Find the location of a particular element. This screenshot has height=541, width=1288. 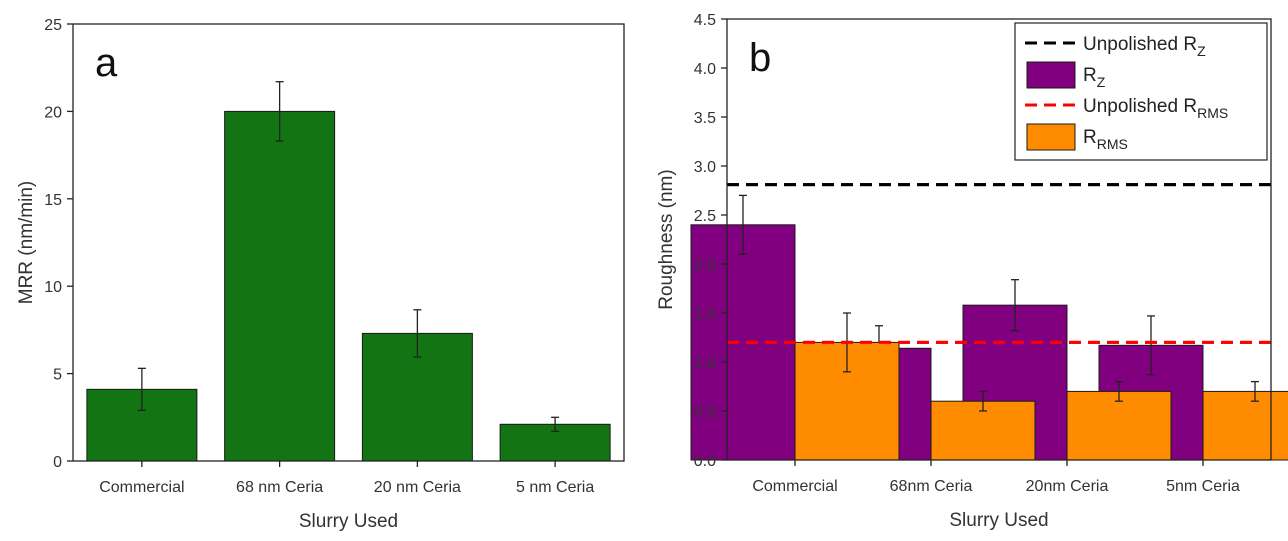

x-tick-label-3: 5nm Ceria is located at coordinates (1203, 486).